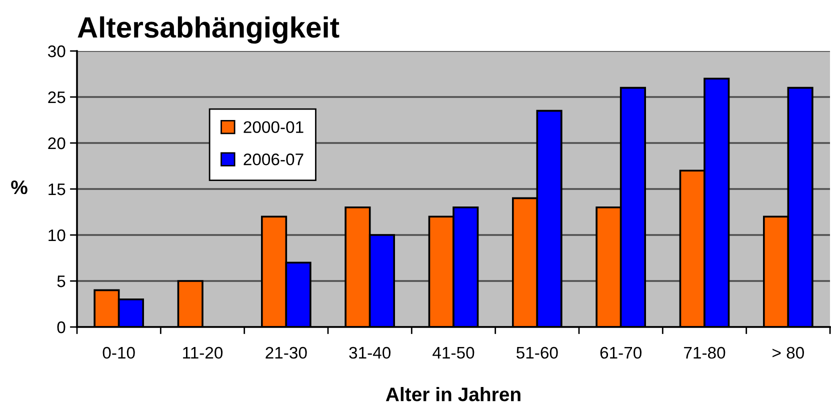 The width and height of the screenshot is (831, 417). I want to click on x-tick-label: 41-50, so click(453, 352).